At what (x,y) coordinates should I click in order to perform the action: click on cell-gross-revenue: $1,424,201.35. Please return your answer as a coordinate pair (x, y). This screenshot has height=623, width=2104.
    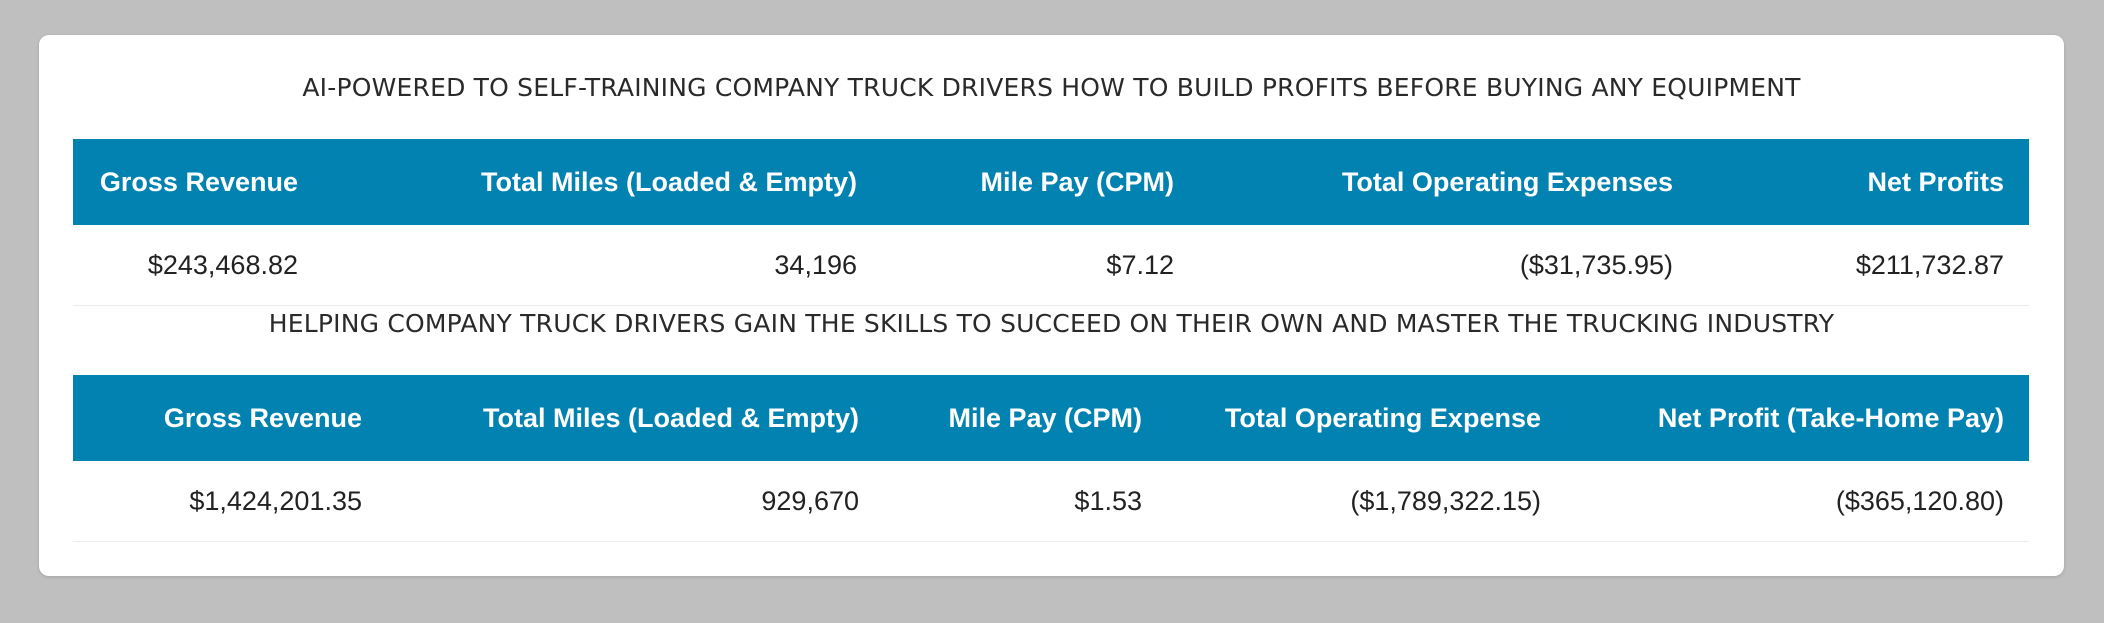
    Looking at the image, I should click on (275, 501).